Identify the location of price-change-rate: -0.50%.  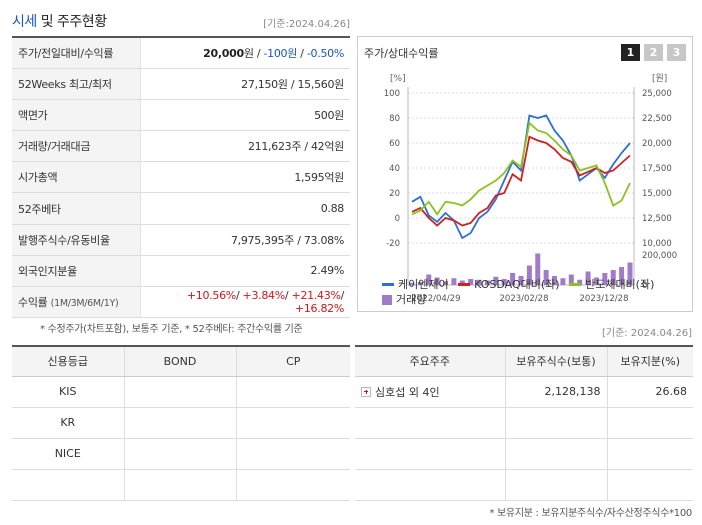
(325, 53).